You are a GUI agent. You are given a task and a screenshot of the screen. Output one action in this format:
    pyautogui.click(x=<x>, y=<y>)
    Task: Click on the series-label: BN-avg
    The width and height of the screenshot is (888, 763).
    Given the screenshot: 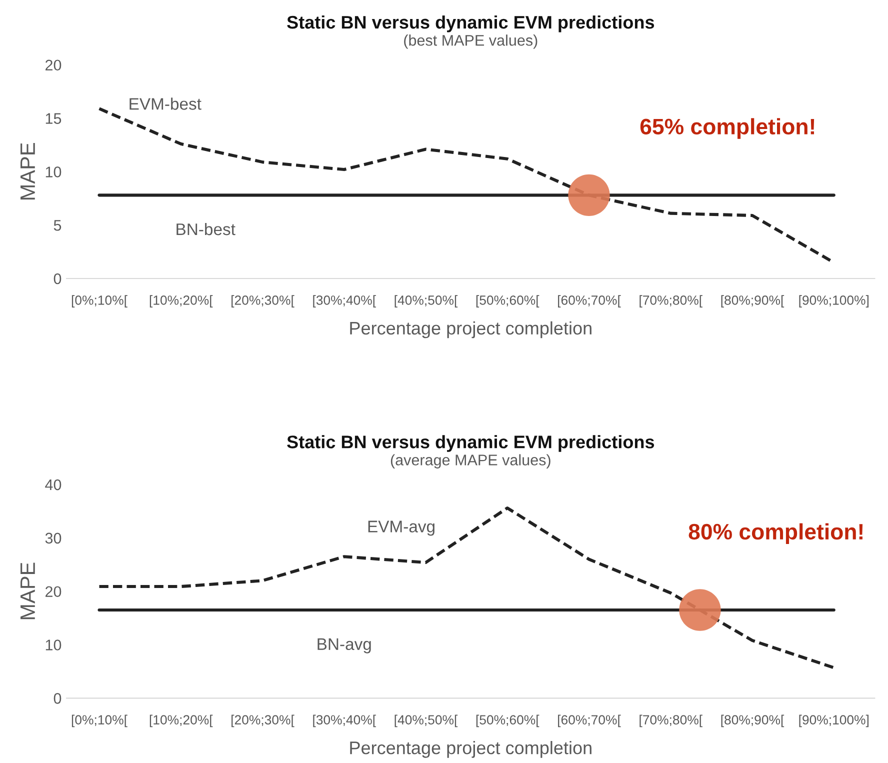 What is the action you would take?
    pyautogui.click(x=344, y=646)
    